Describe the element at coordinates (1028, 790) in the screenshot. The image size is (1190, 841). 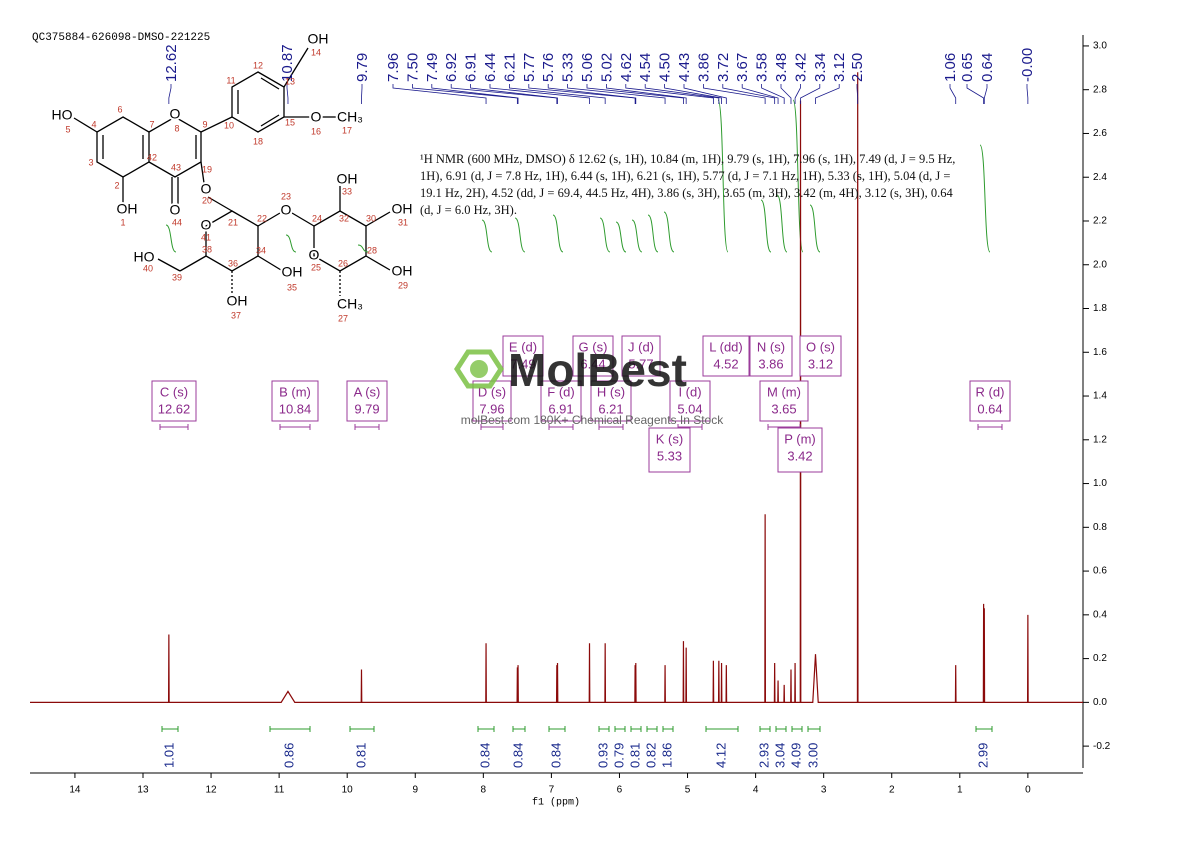
I see `x-tick-label: 0` at that location.